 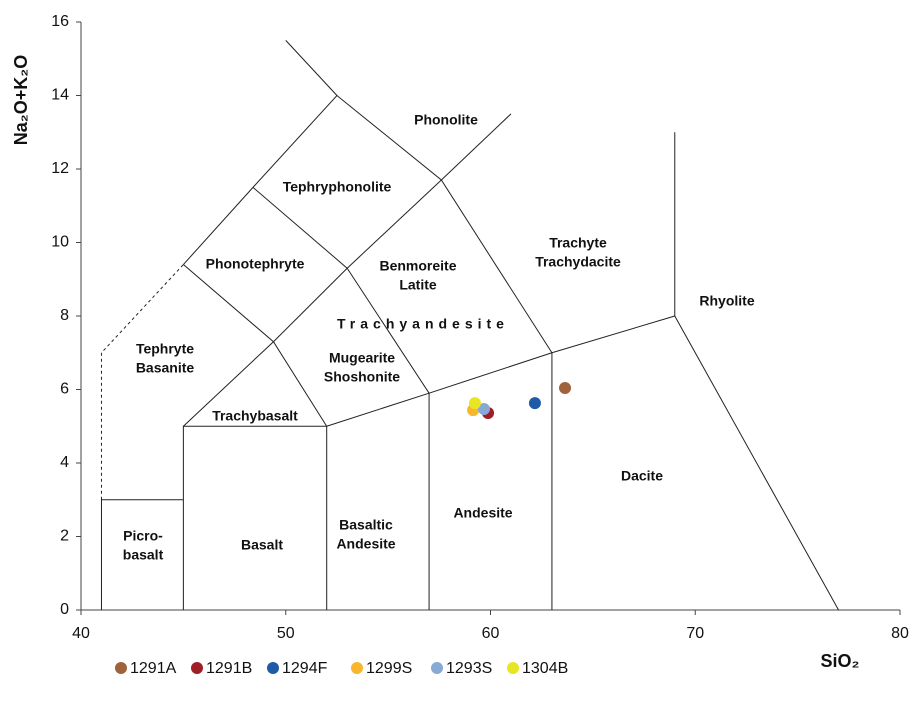 What do you see at coordinates (64, 536) in the screenshot?
I see `y-tick-label: 2` at bounding box center [64, 536].